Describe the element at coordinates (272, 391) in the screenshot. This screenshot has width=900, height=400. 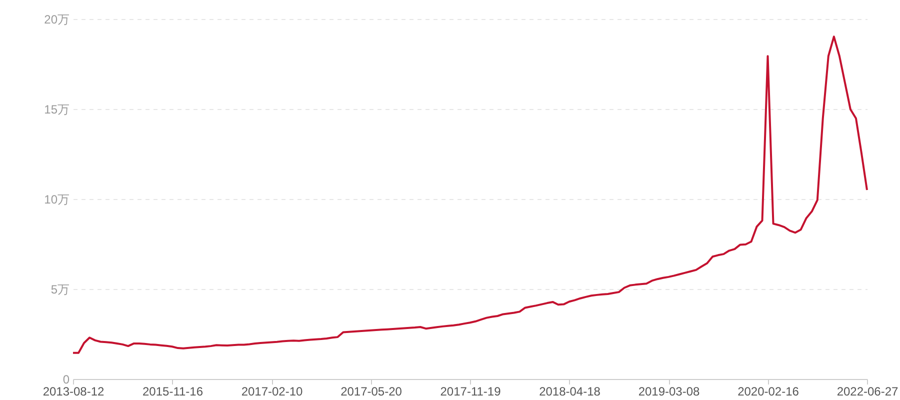
I see `x-tick-label: 2017-02-10` at that location.